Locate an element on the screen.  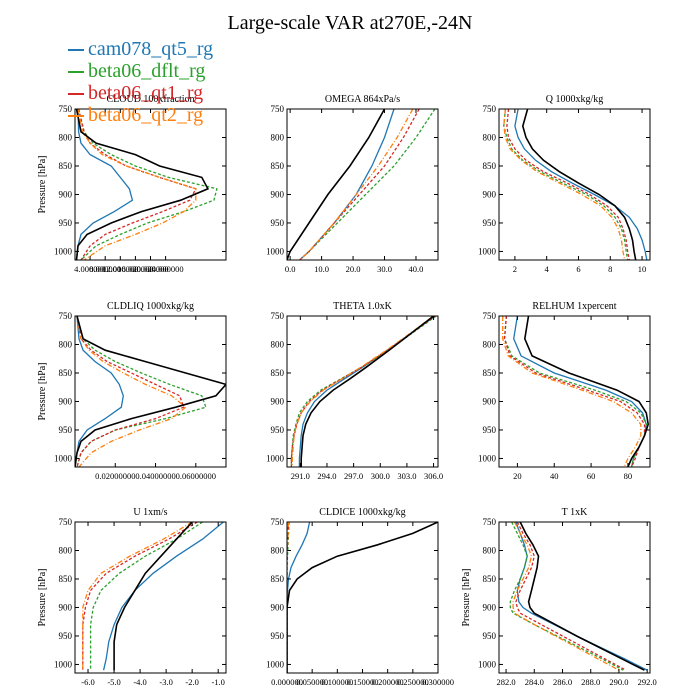
x-tick-label: 300.0 is located at coordinates (380, 476).